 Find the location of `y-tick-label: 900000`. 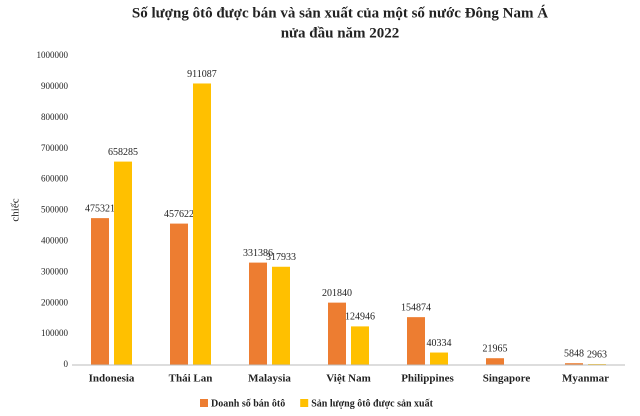

y-tick-label: 900000 is located at coordinates (55, 86).